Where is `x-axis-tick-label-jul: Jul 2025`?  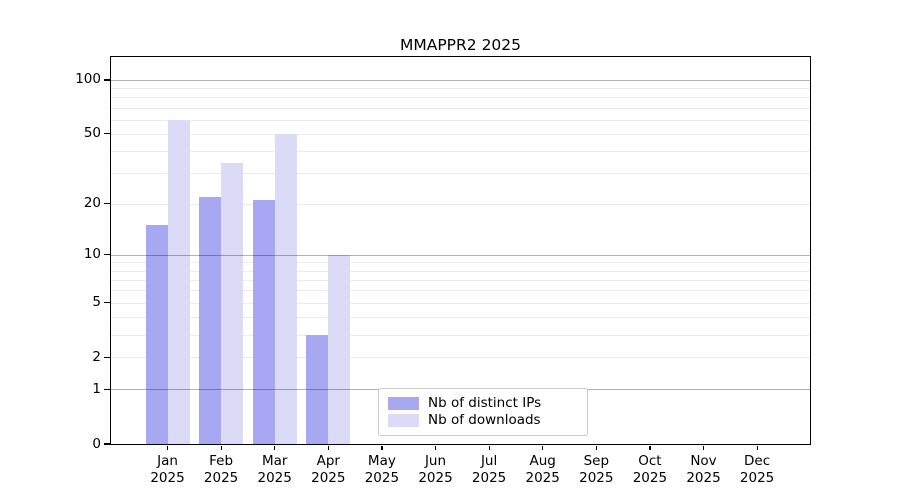 x-axis-tick-label-jul: Jul 2025 is located at coordinates (489, 470).